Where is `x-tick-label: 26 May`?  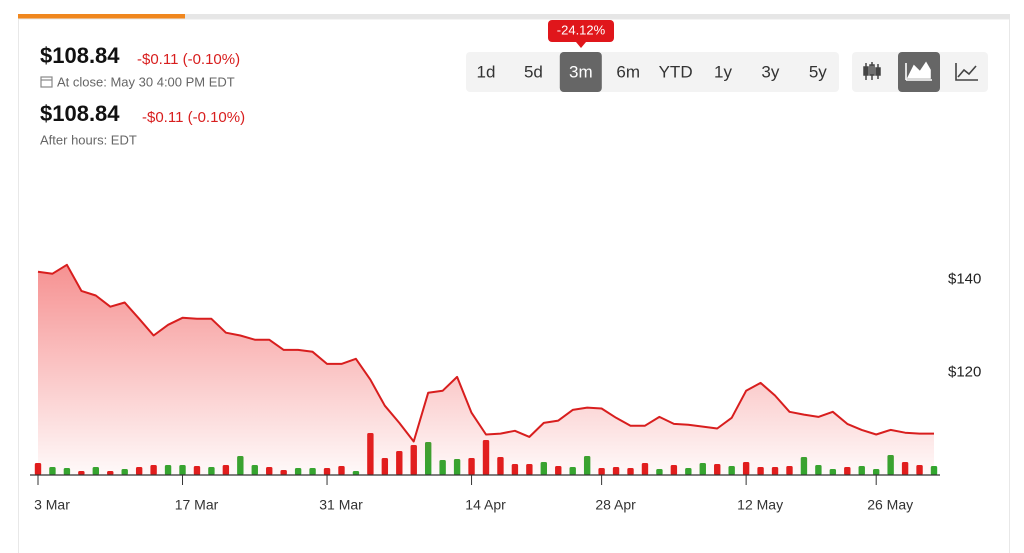
x-tick-label: 26 May is located at coordinates (890, 505).